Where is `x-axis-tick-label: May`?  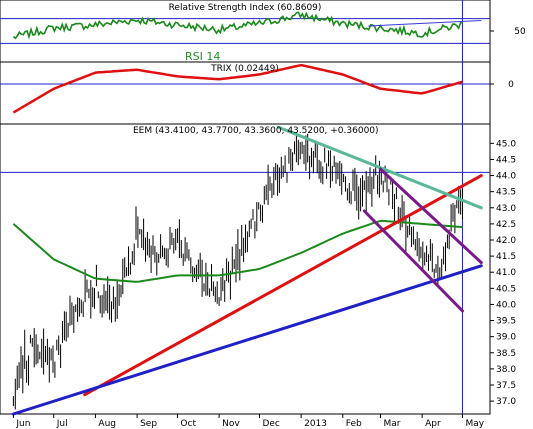 x-axis-tick-label: May is located at coordinates (474, 424).